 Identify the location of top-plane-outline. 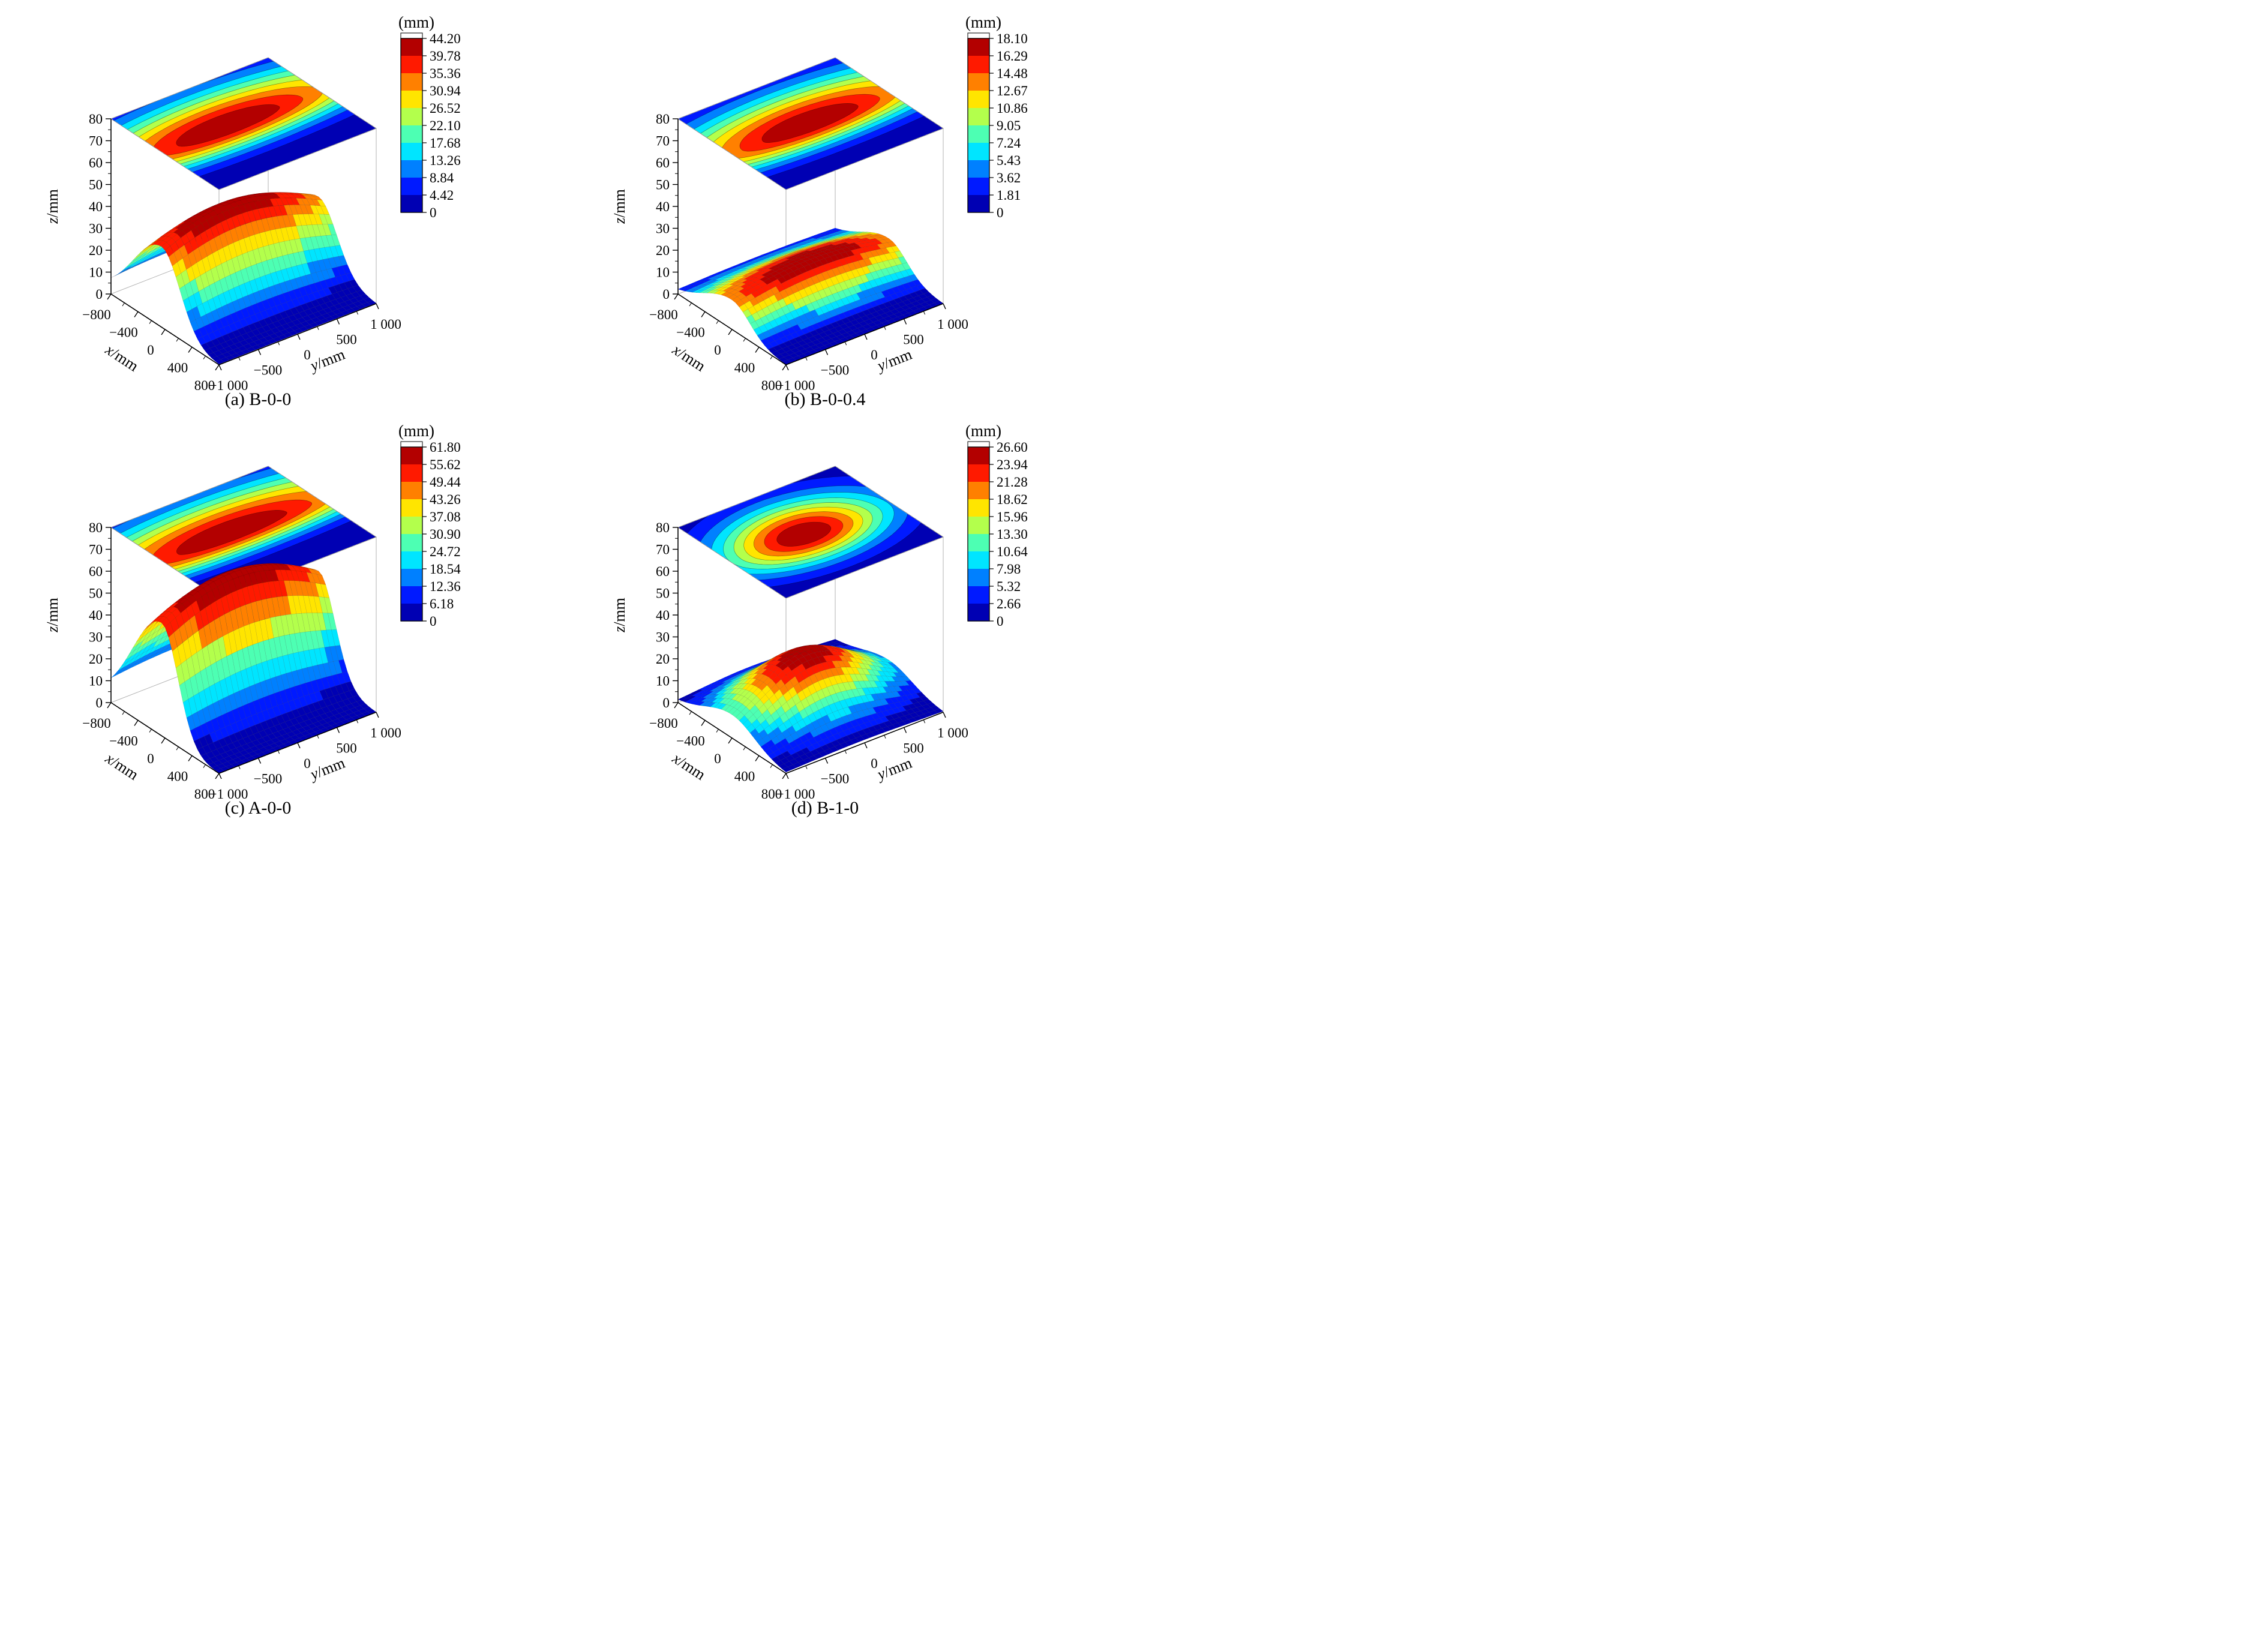
(811, 532).